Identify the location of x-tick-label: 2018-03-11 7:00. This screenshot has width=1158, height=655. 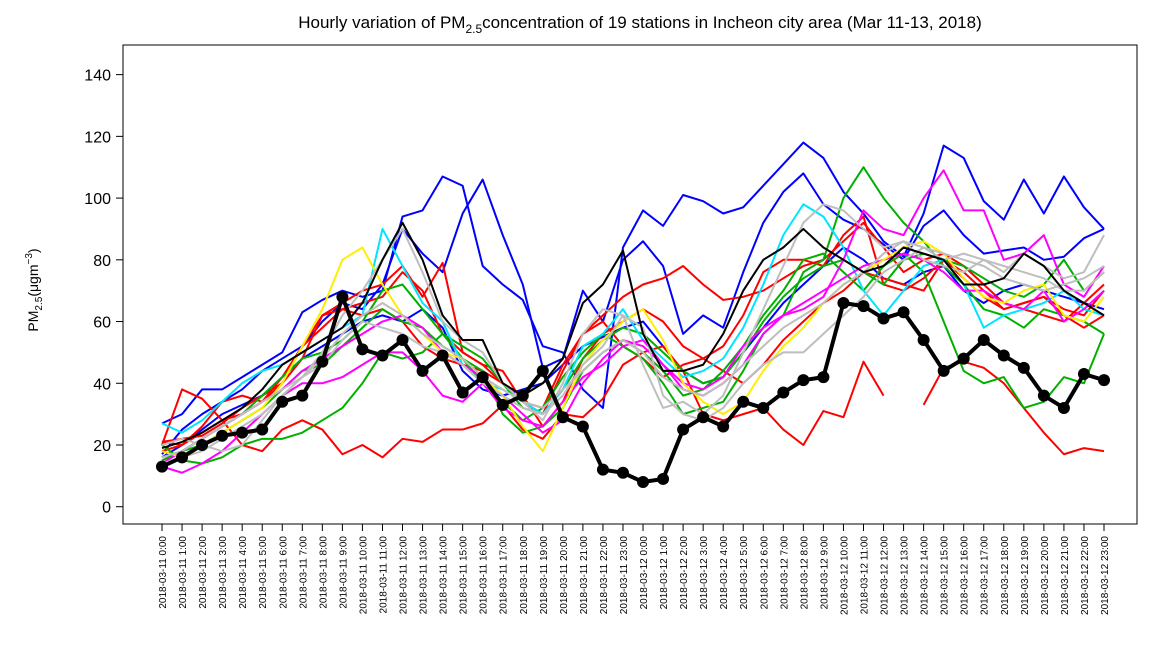
(303, 572).